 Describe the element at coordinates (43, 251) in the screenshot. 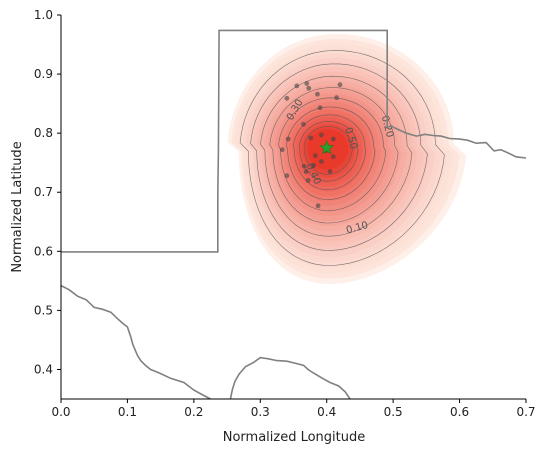

I see `y-tick-label: 0.6` at that location.